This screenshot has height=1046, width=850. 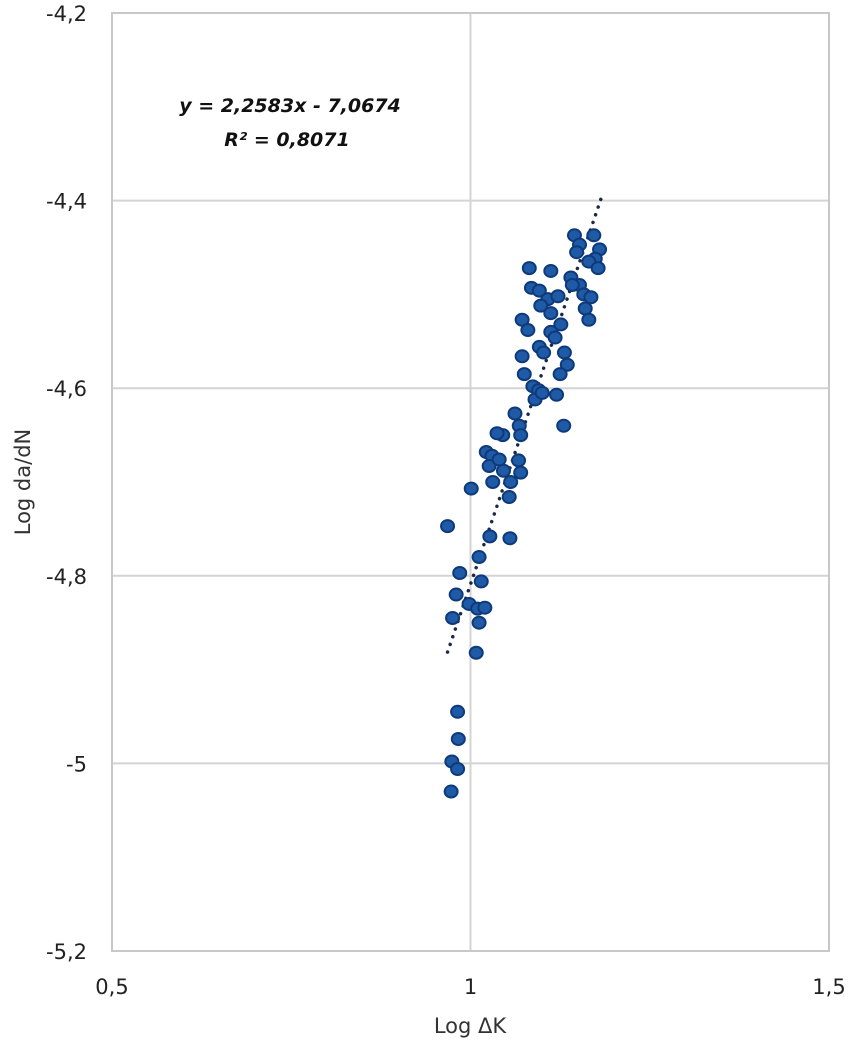 I want to click on y-axis-title: Log da/dN, so click(x=23, y=482).